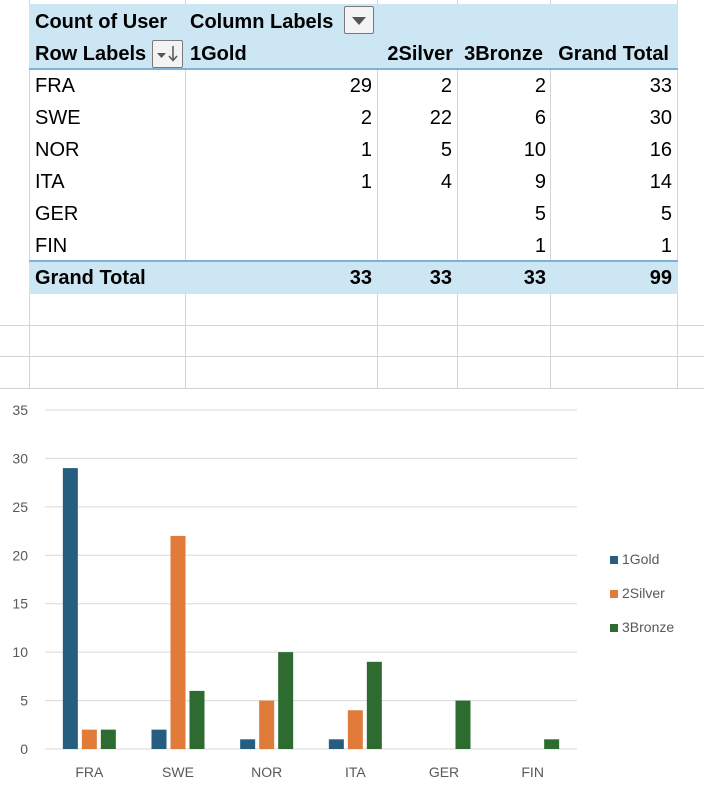 This screenshot has height=805, width=704. Describe the element at coordinates (50, 182) in the screenshot. I see `row-label: ITA` at that location.